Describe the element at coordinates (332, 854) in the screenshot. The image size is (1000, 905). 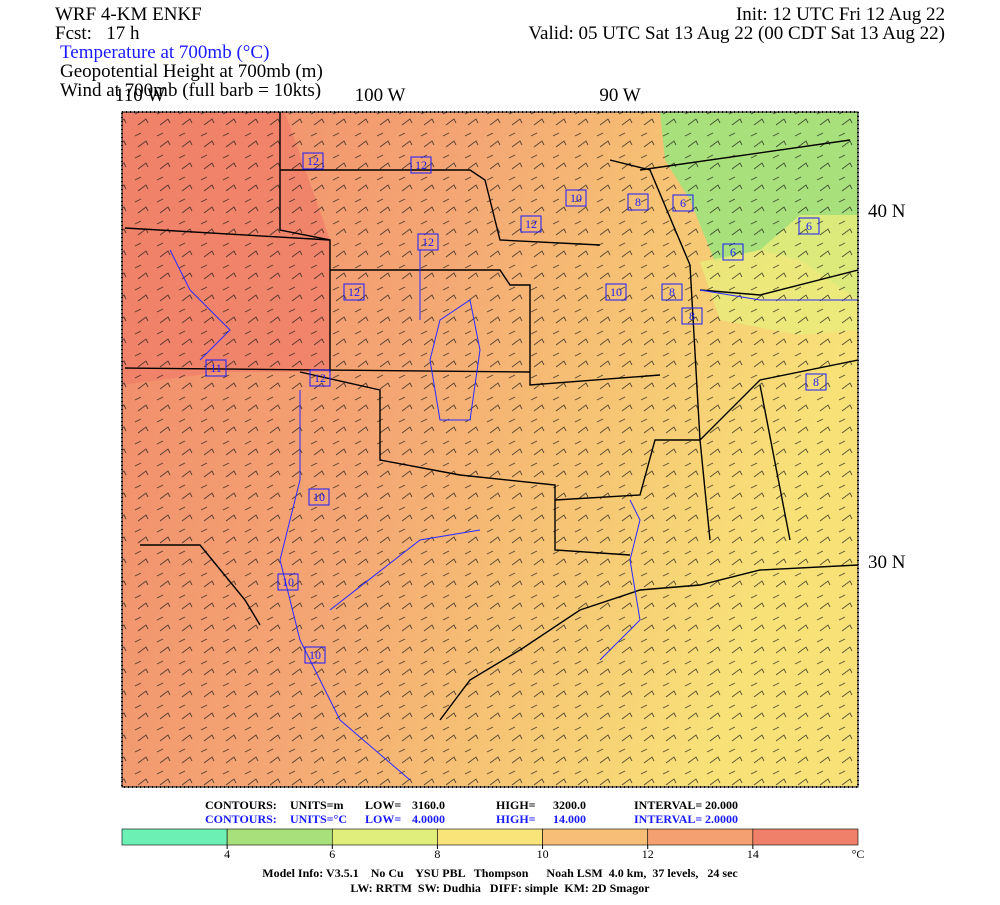
I see `colorbar-tick-label: 6` at that location.